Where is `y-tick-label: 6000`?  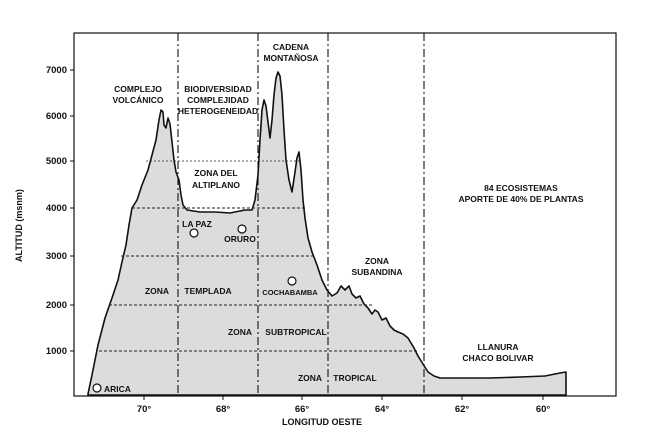 y-tick-label: 6000 is located at coordinates (56, 116).